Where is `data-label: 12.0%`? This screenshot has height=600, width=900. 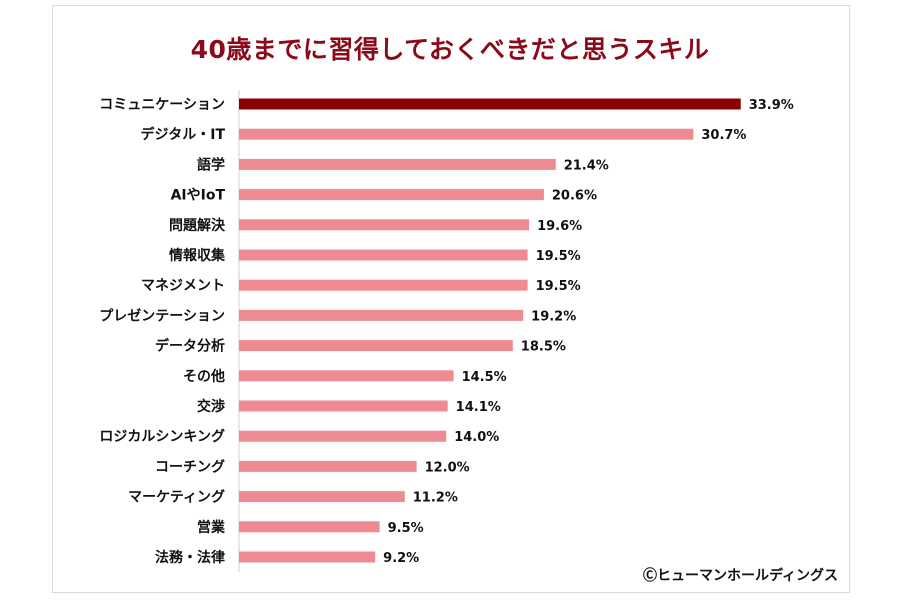
data-label: 12.0% is located at coordinates (447, 467).